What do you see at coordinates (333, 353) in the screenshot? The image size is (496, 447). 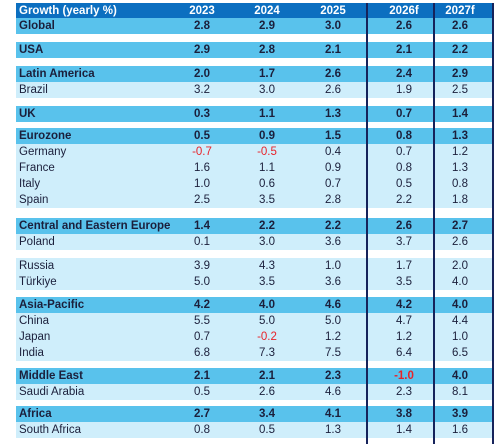 I see `table-cell: 7.5` at bounding box center [333, 353].